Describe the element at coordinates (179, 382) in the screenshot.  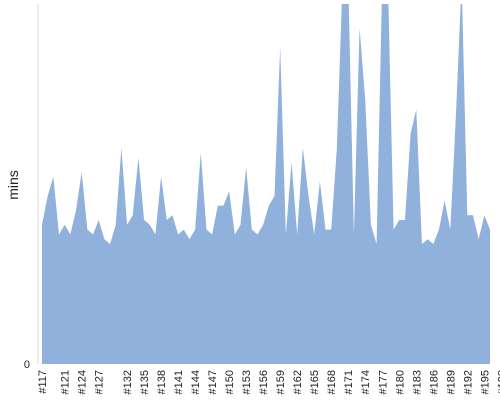
I see `x-tick-label: #141` at that location.